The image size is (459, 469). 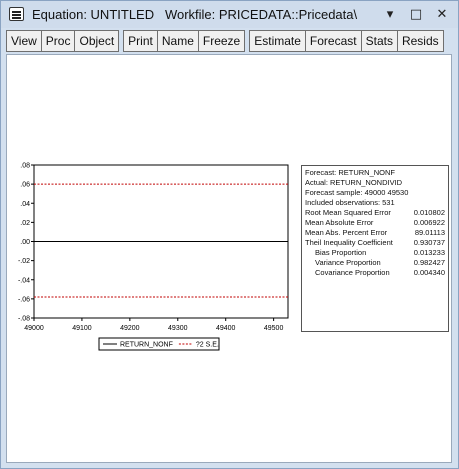 I want to click on minimize-icon: ▾, so click(x=390, y=14).